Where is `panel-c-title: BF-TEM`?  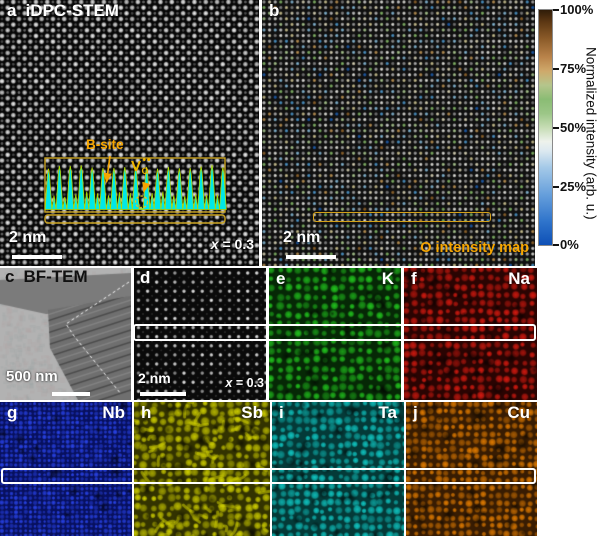 panel-c-title: BF-TEM is located at coordinates (55, 277).